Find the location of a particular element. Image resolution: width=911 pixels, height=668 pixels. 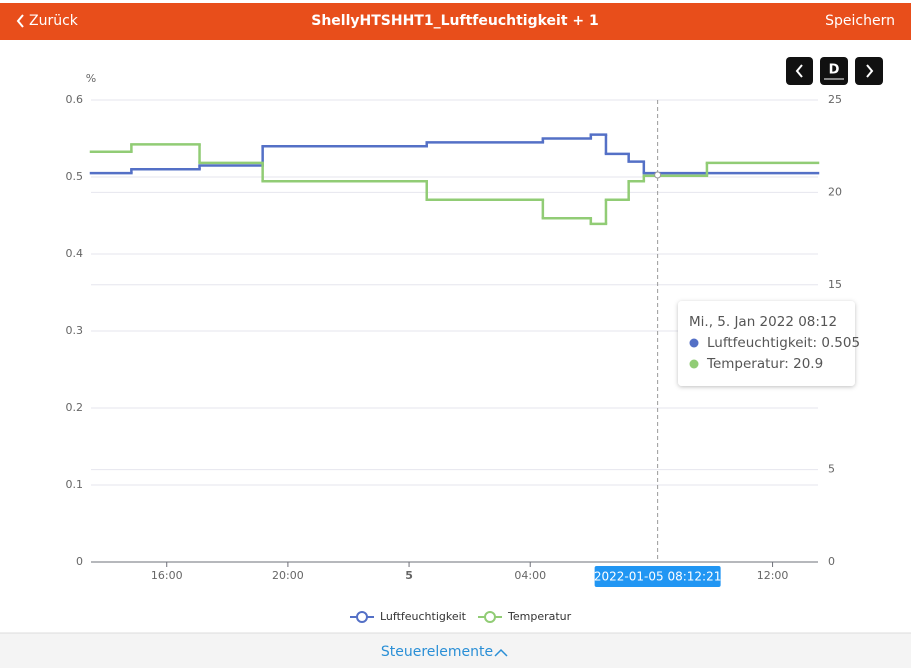

back-button: Zurück is located at coordinates (54, 21).